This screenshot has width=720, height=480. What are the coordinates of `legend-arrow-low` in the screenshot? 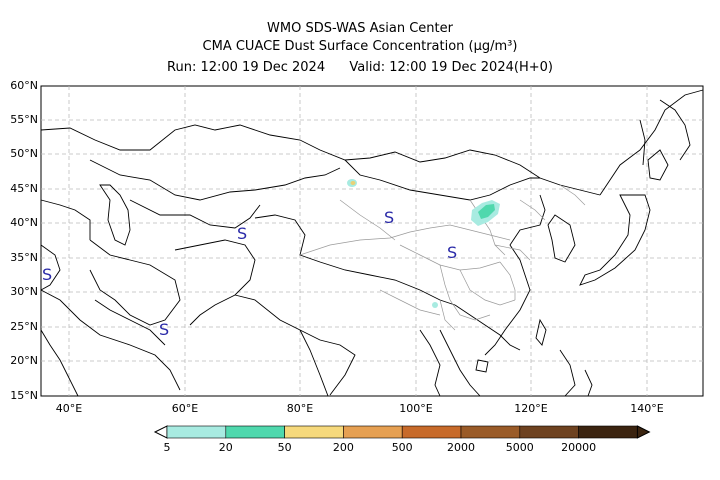 It's located at (160, 432).